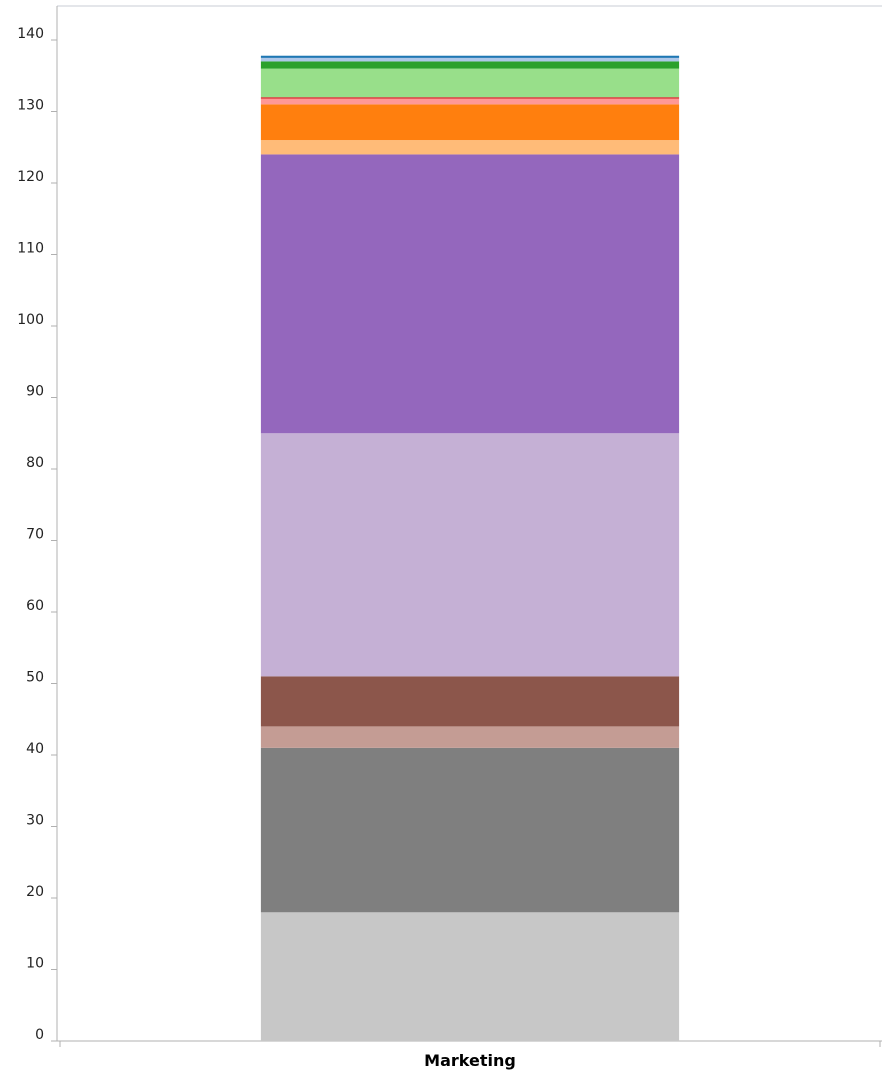 The image size is (882, 1074). What do you see at coordinates (30, 320) in the screenshot?
I see `y-tick-label: 100` at bounding box center [30, 320].